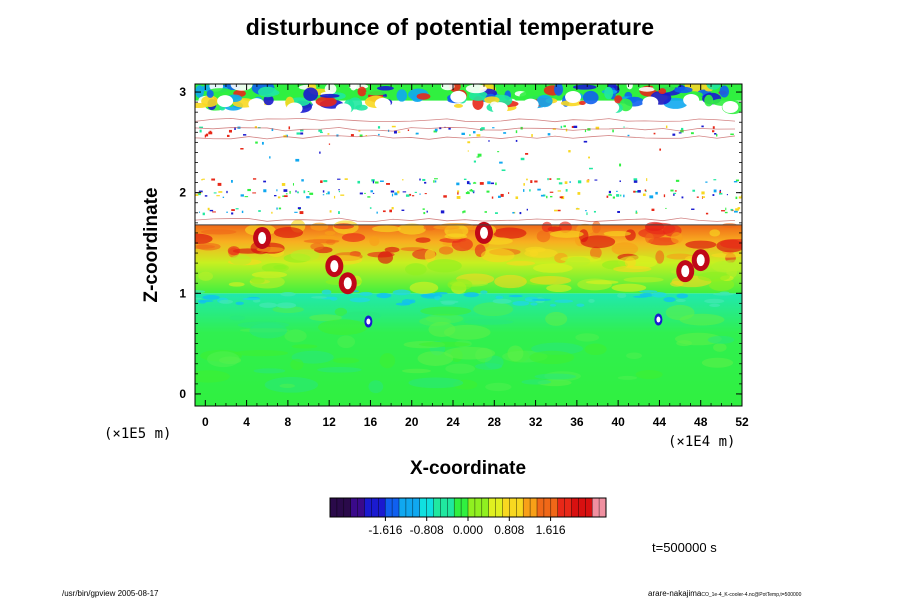 The width and height of the screenshot is (900, 600). What do you see at coordinates (453, 422) in the screenshot?
I see `x-tick-label: 24` at bounding box center [453, 422].